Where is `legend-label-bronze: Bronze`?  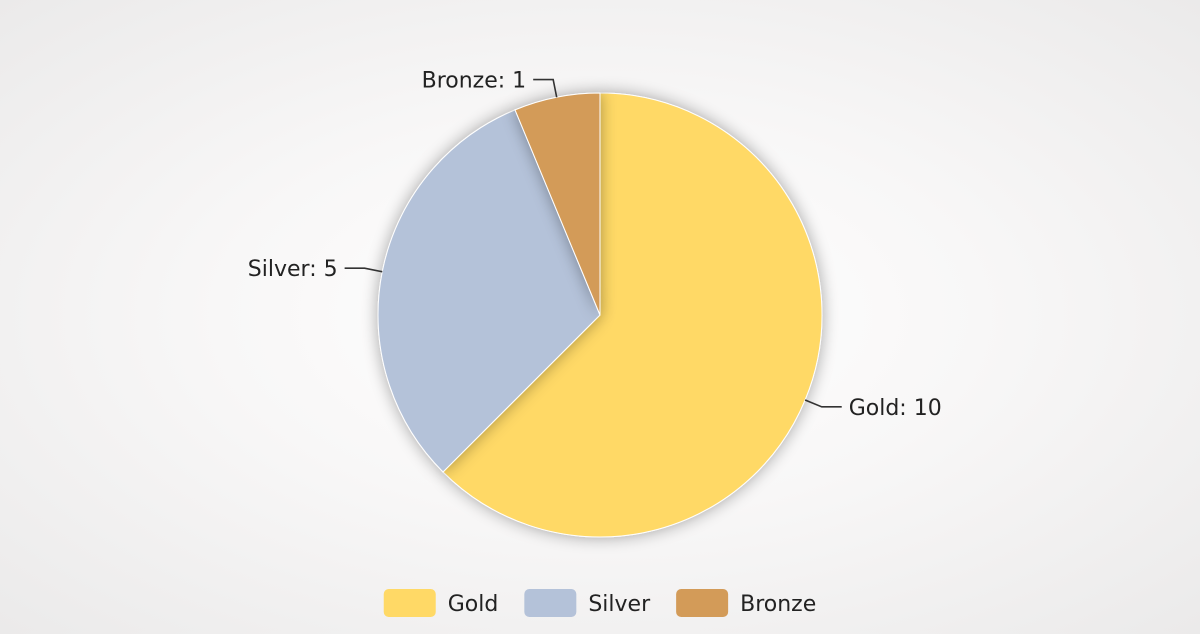
legend-label-bronze: Bronze is located at coordinates (778, 604).